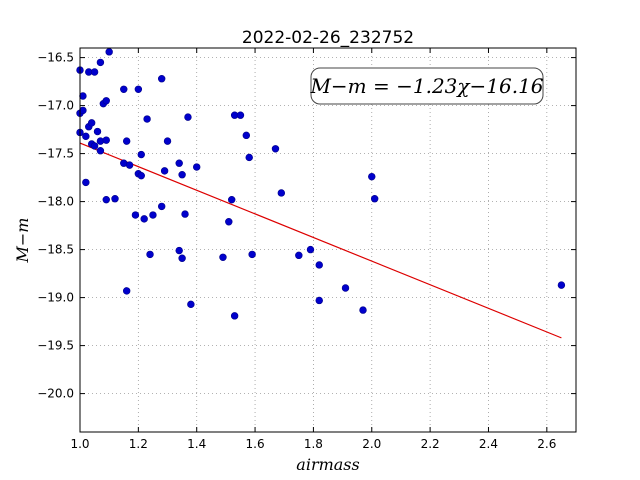  I want to click on y-axis-label: M−m, so click(22, 241).